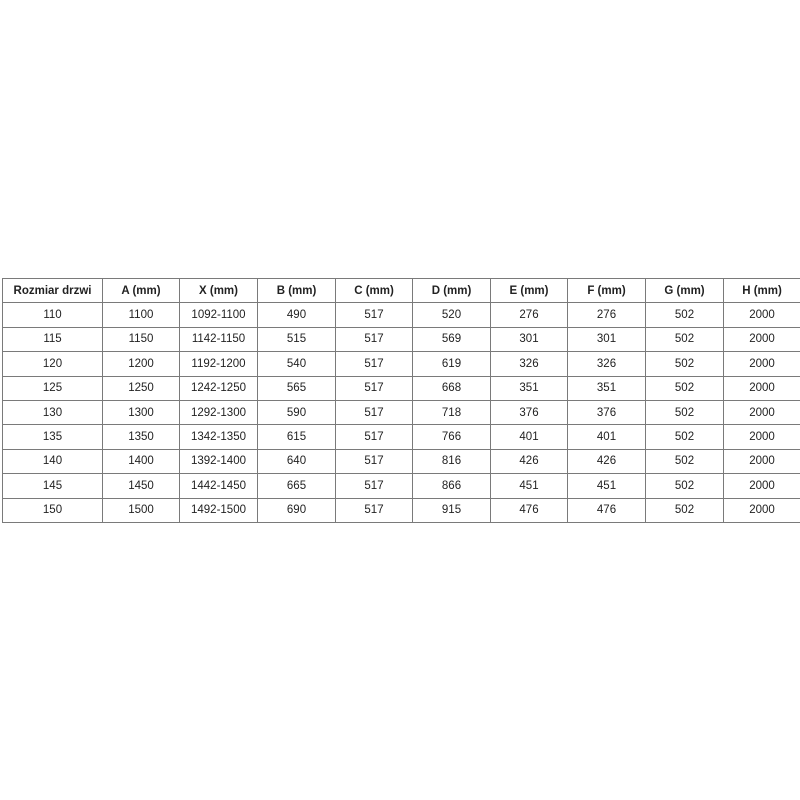 The image size is (800, 800). I want to click on table-cell: 1342-1350, so click(218, 437).